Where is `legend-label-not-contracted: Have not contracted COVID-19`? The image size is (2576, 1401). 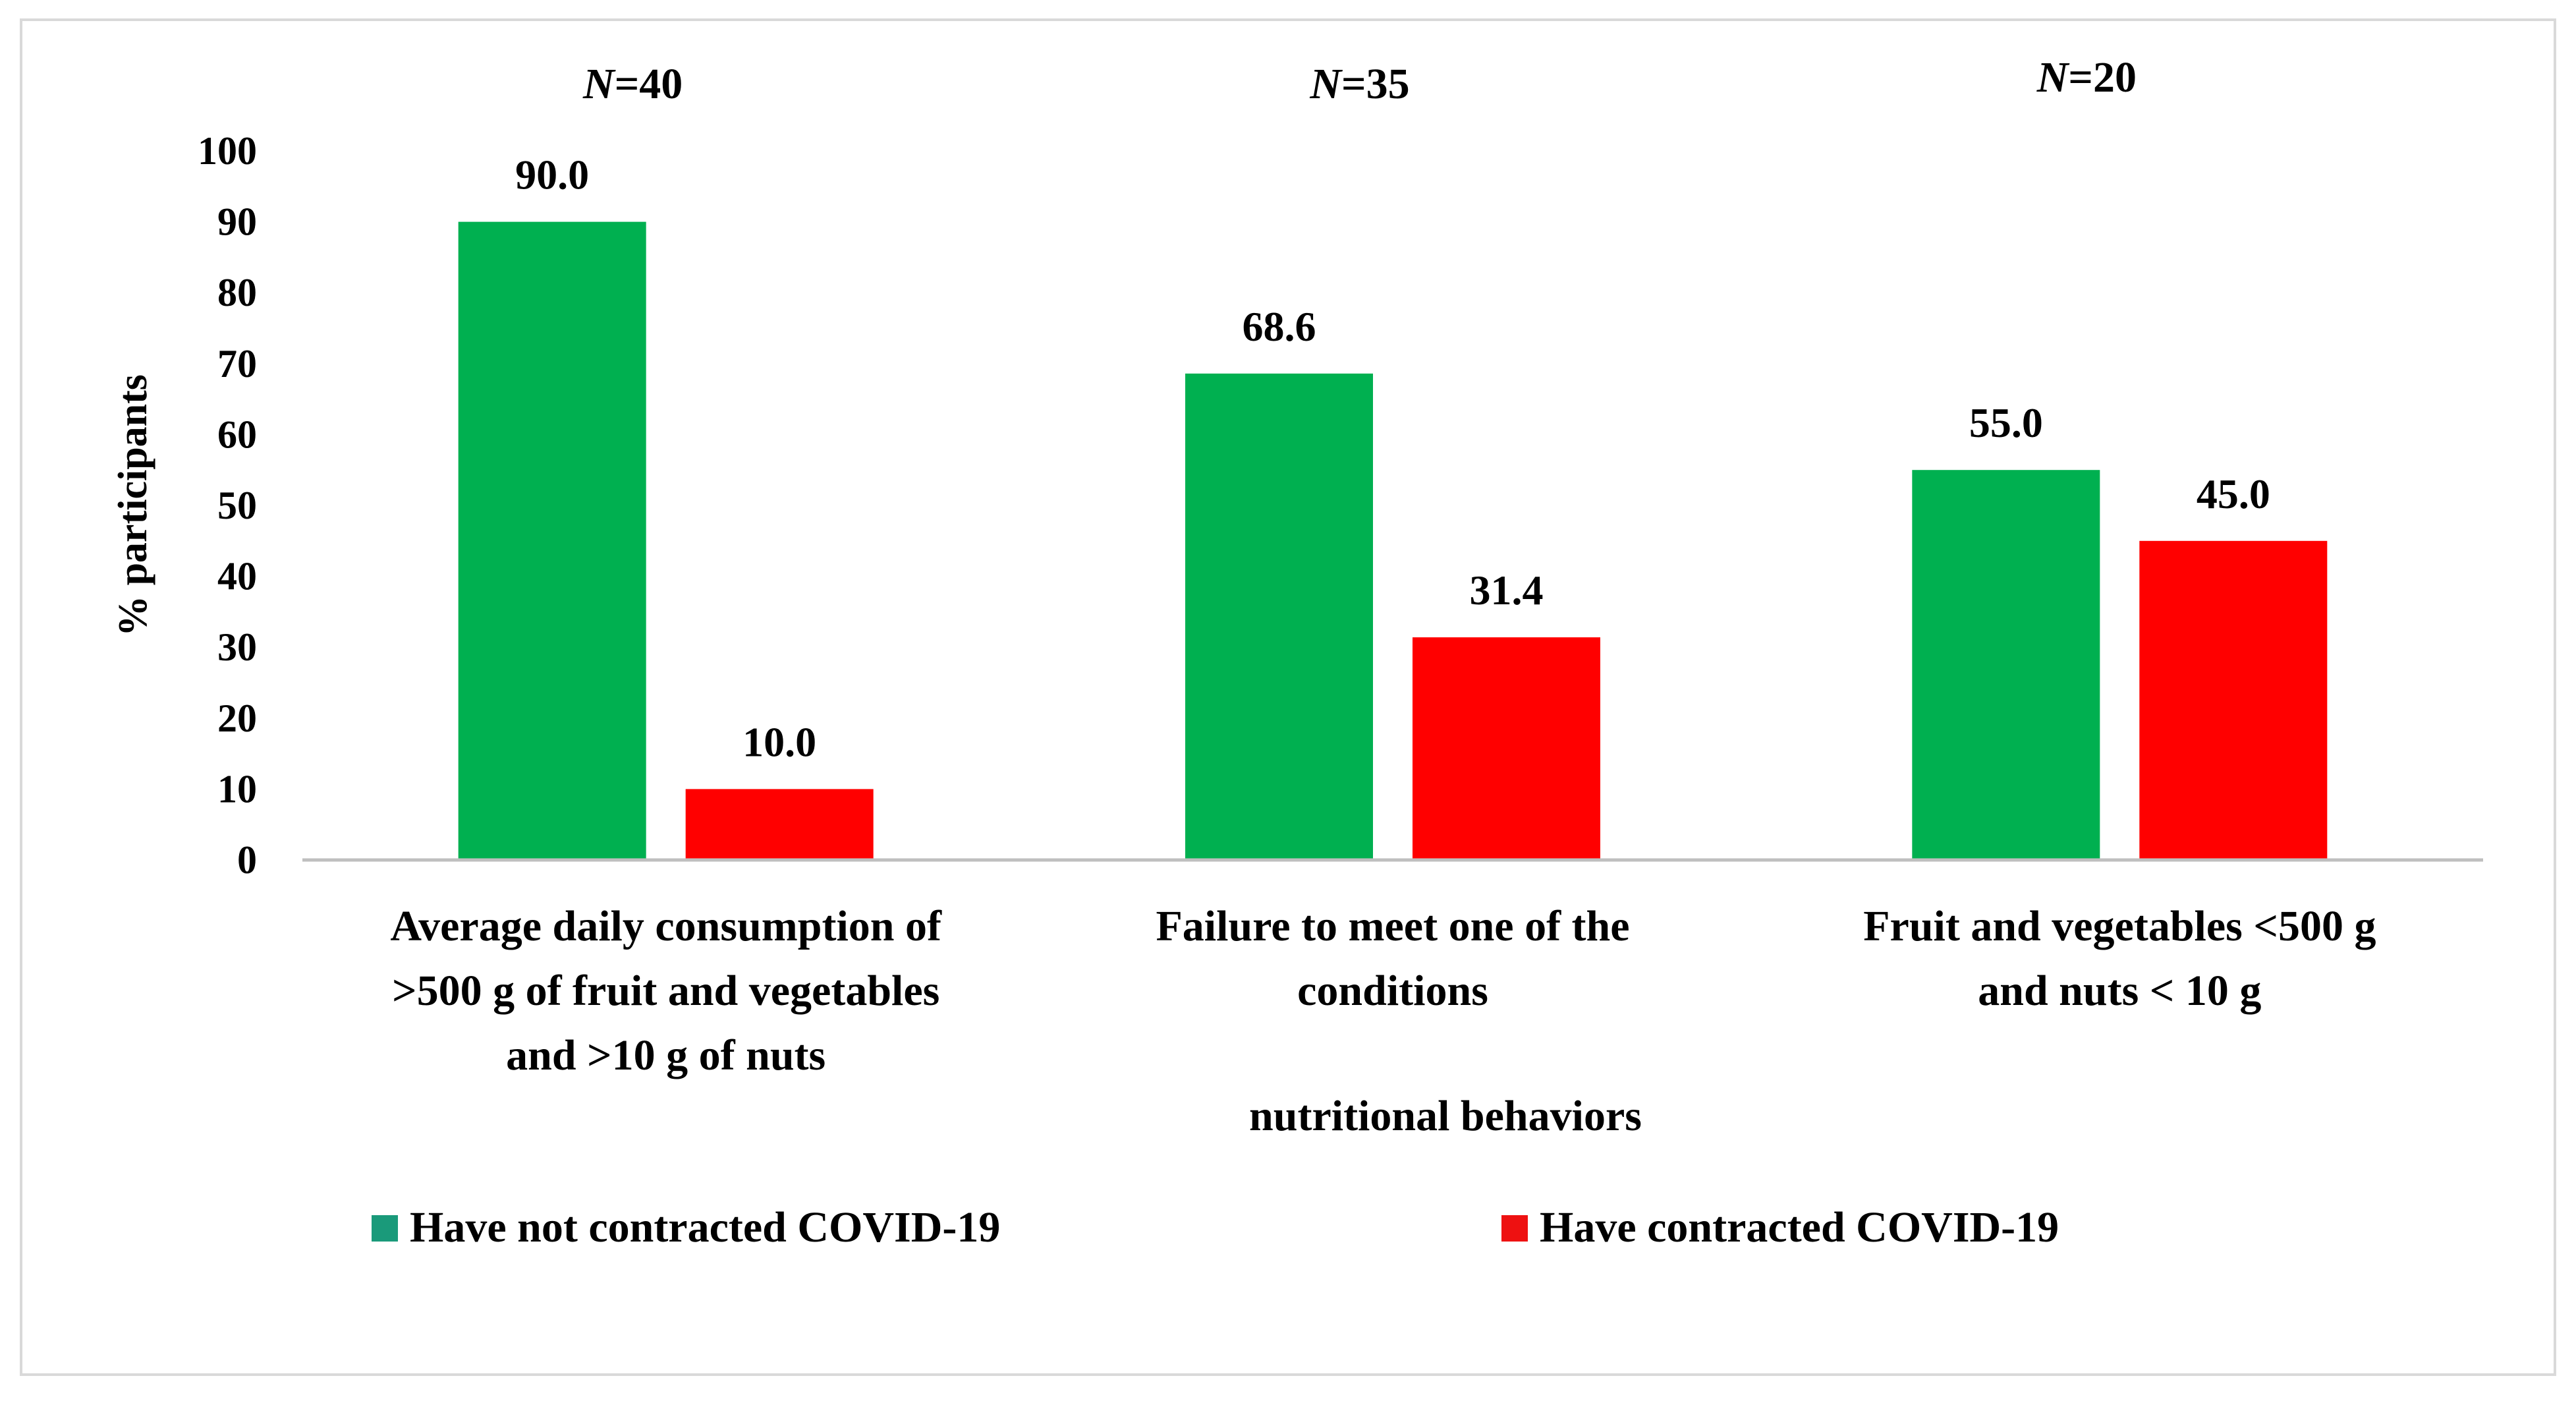 legend-label-not-contracted: Have not contracted COVID-19 is located at coordinates (705, 1227).